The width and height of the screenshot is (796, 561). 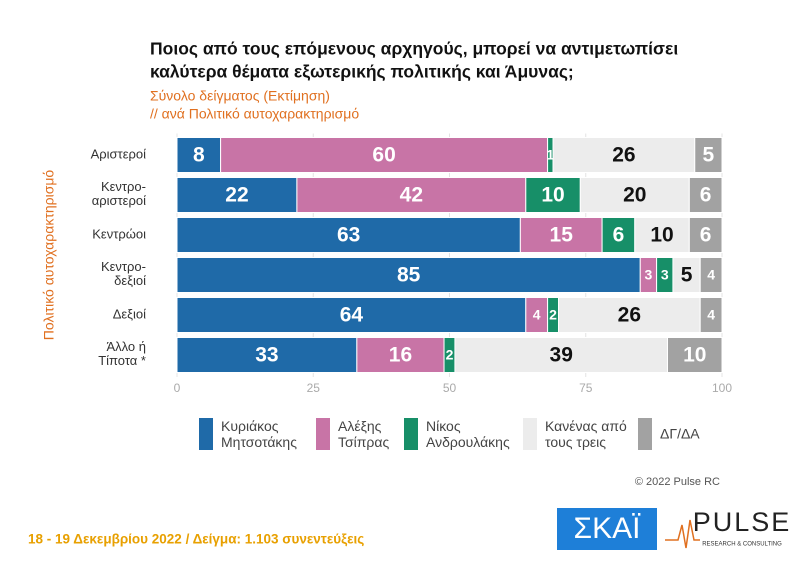 I want to click on y-tick-label: Δεξιοί, so click(x=129, y=313).